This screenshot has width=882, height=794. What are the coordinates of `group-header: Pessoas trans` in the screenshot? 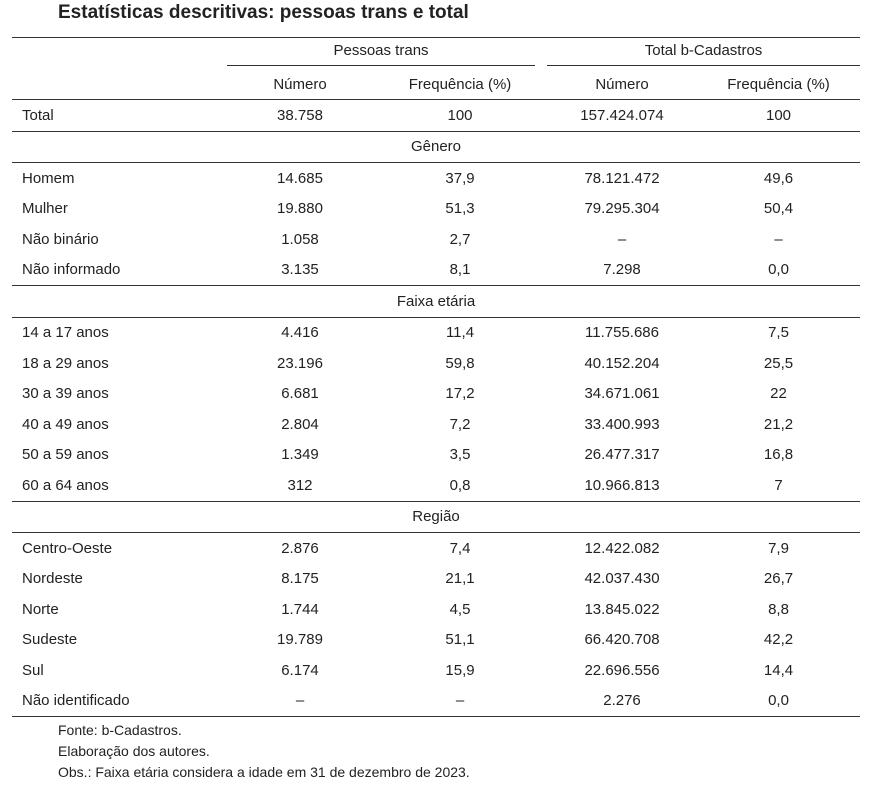 It's located at (387, 54).